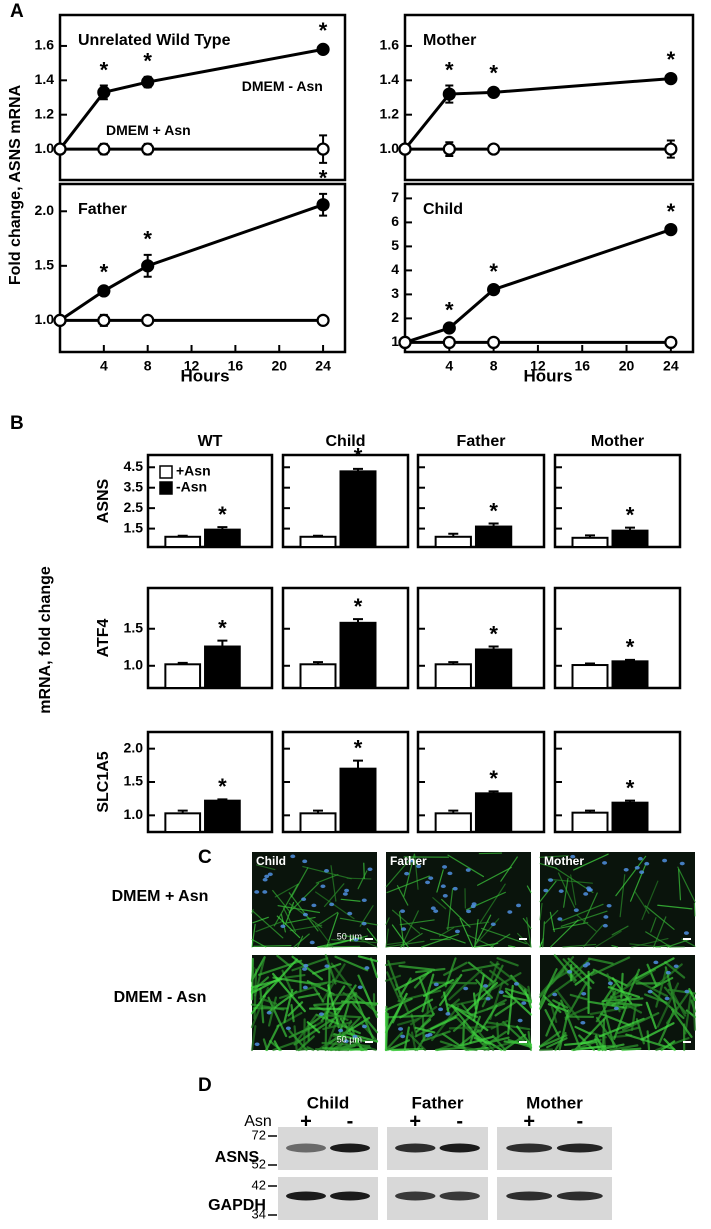  Describe the element at coordinates (449, 366) in the screenshot. I see `x-tick-label: 4` at that location.